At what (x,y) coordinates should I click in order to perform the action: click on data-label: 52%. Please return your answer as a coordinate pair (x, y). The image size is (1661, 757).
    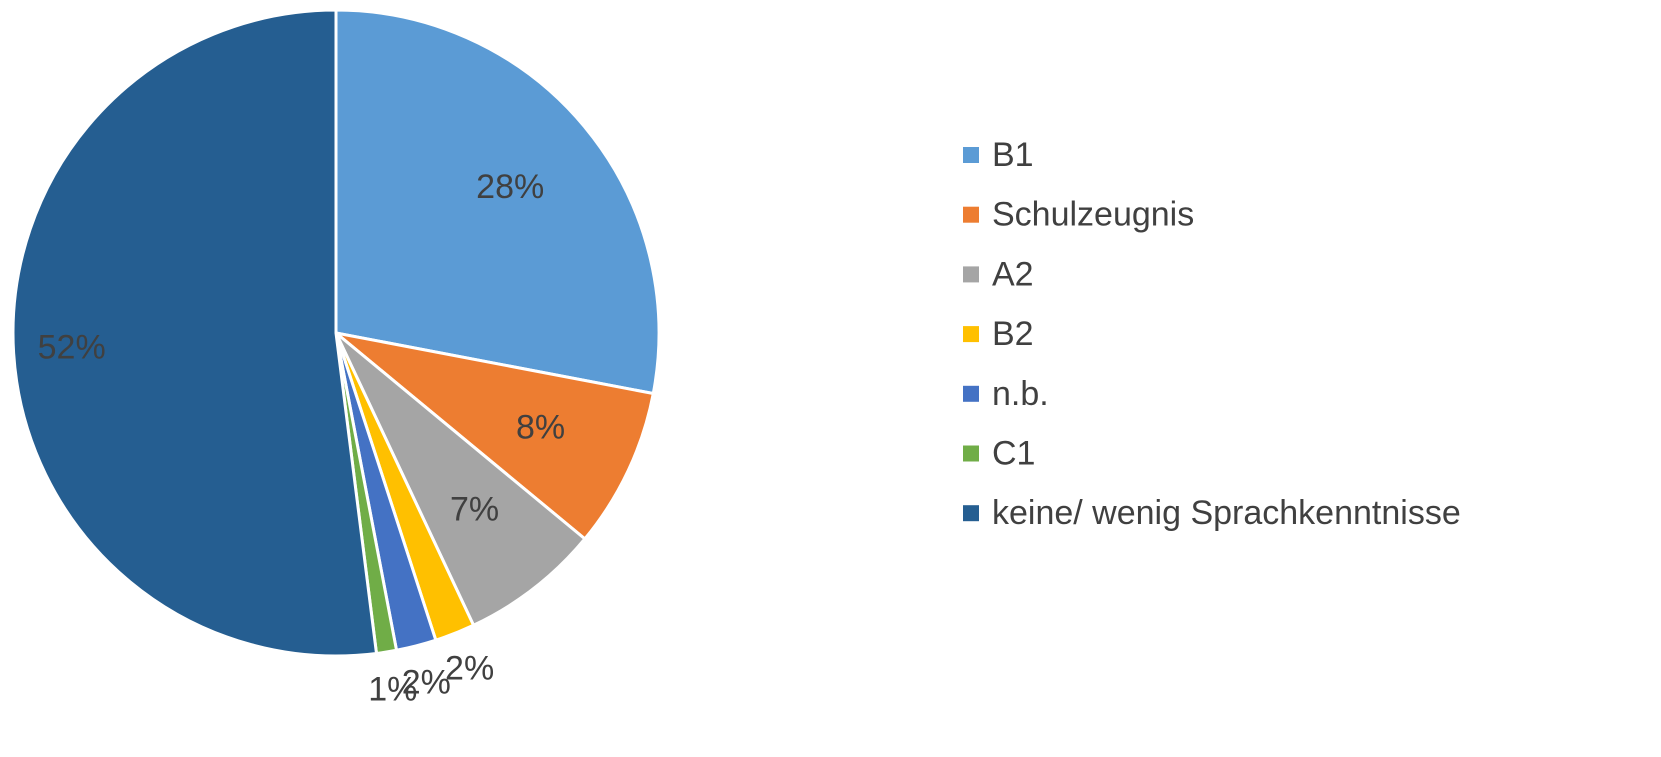
    Looking at the image, I should click on (72, 348).